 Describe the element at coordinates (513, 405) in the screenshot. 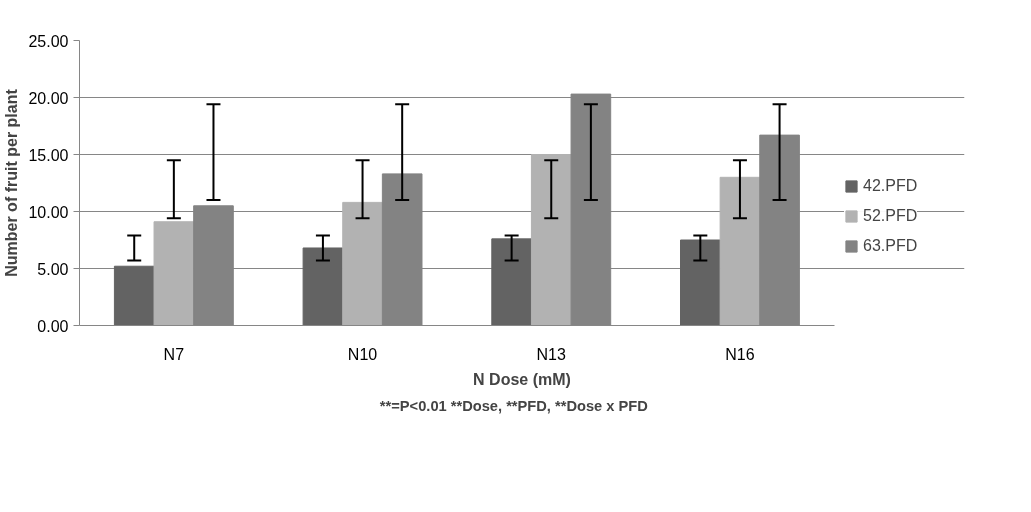

I see `text: **=P<0.01 **Dose, **PFD, **Dose x PFD` at that location.